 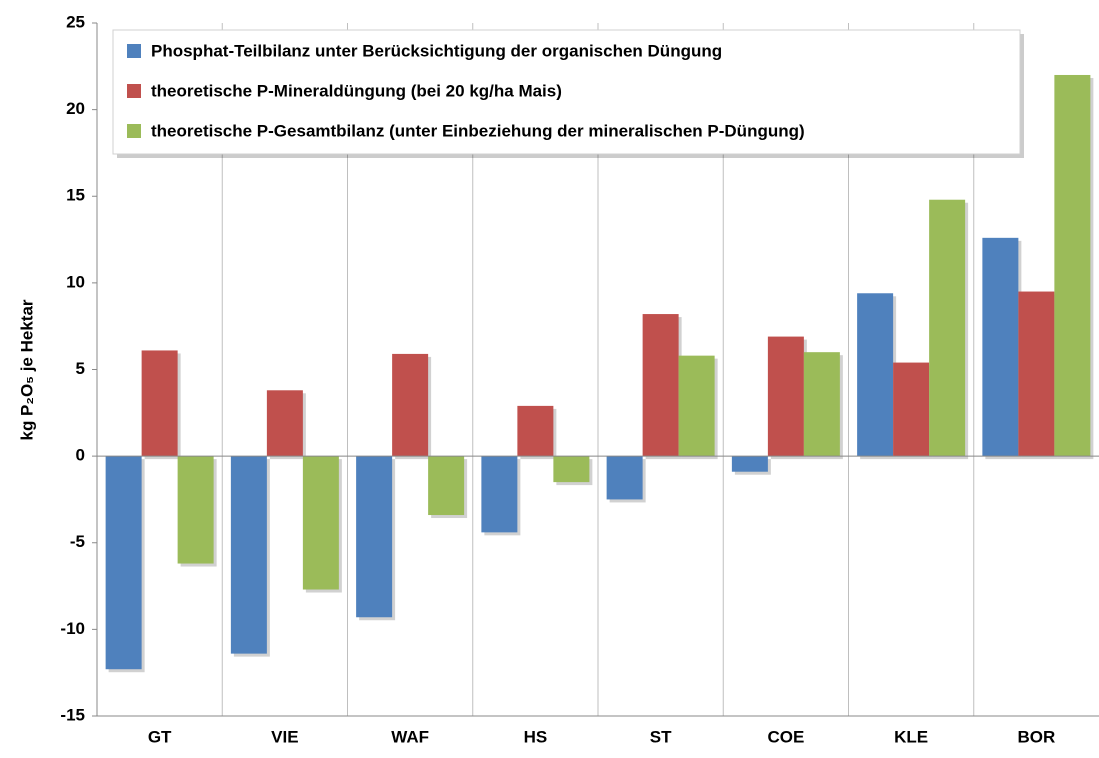 I want to click on x-tick-label: KLE, so click(x=911, y=736).